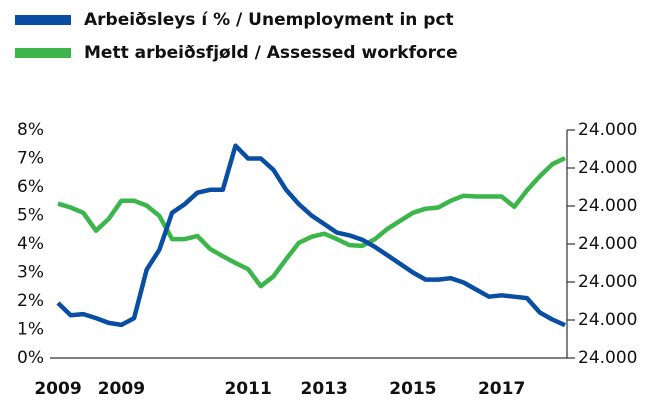  What do you see at coordinates (30, 159) in the screenshot?
I see `y-tick-label: 7%` at bounding box center [30, 159].